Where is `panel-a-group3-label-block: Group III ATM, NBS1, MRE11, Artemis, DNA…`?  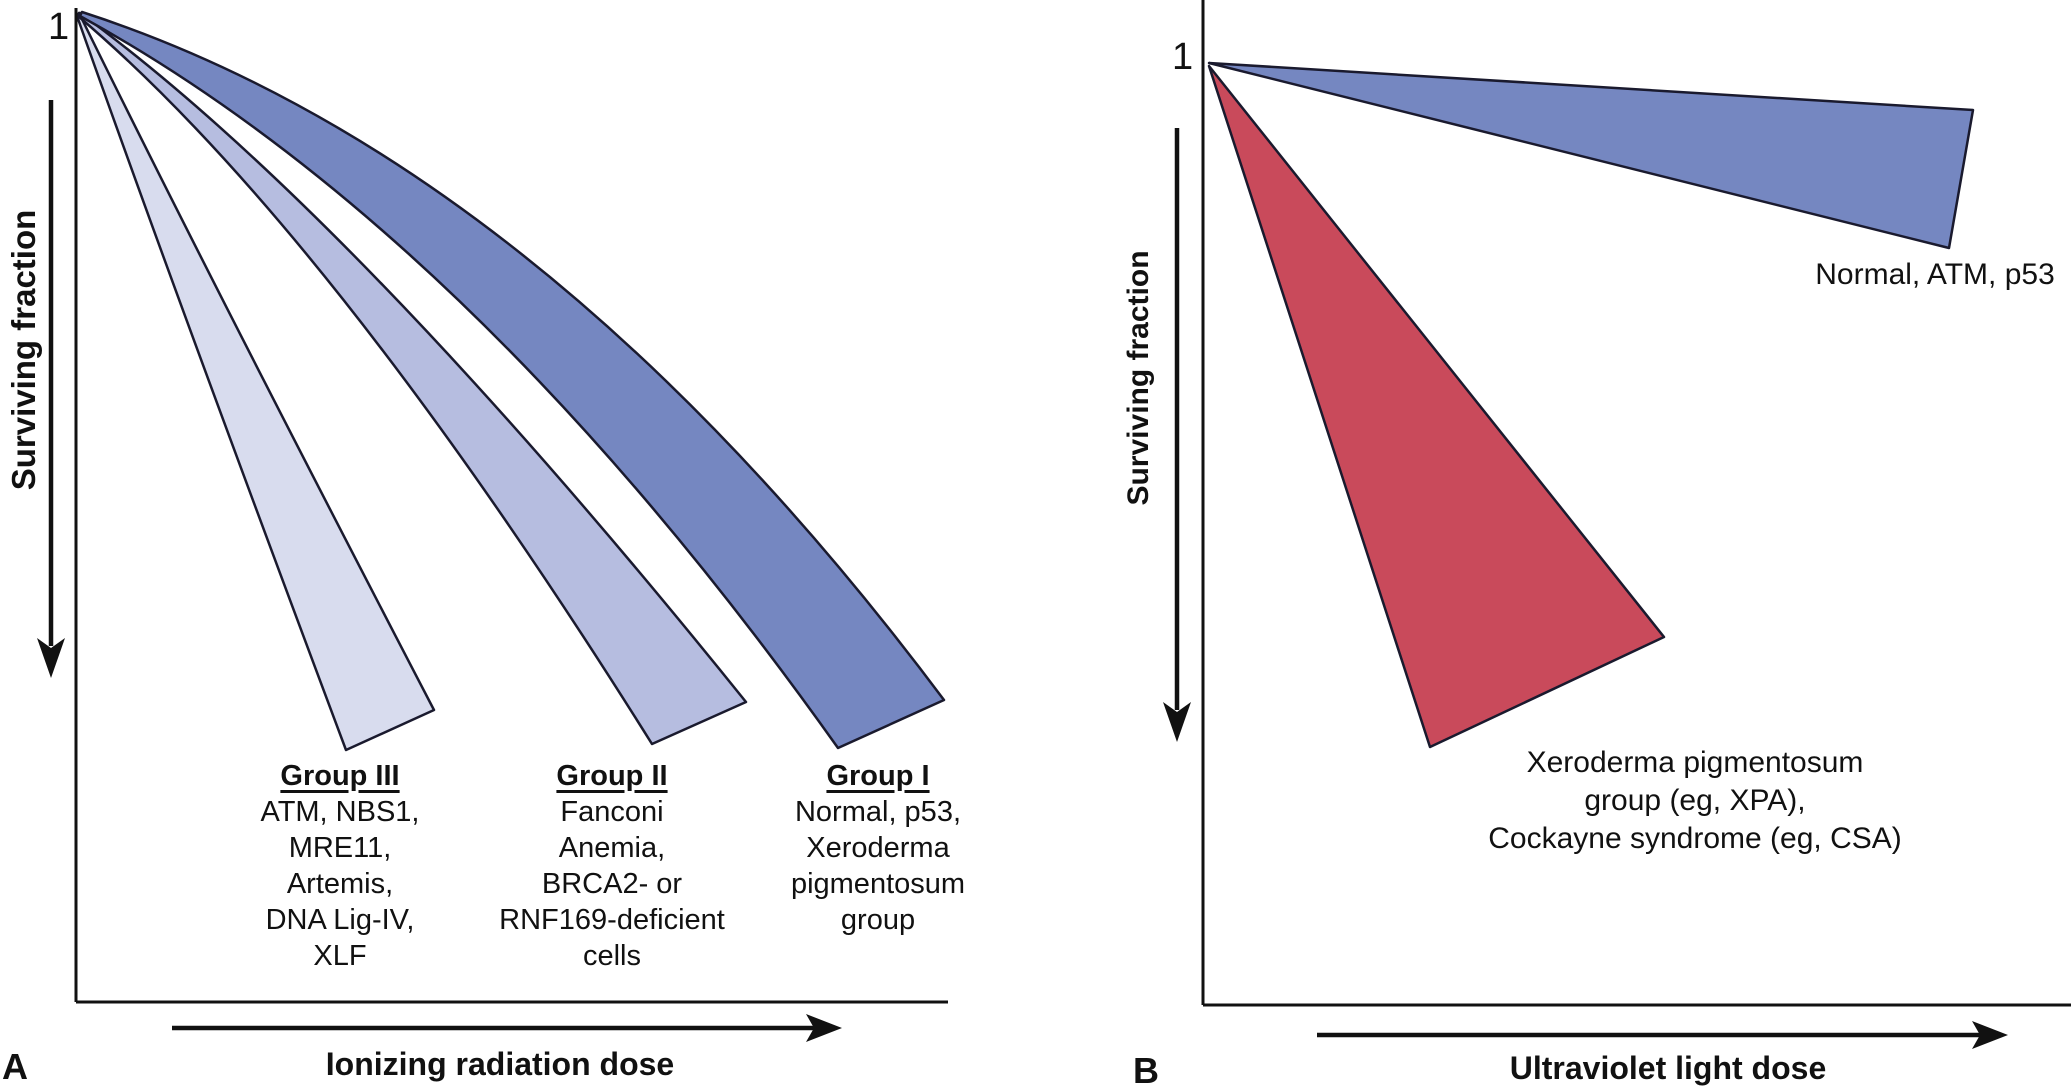
panel-a-group3-label-block: Group III ATM, NBS1, MRE11, Artemis, DNA… is located at coordinates (340, 866).